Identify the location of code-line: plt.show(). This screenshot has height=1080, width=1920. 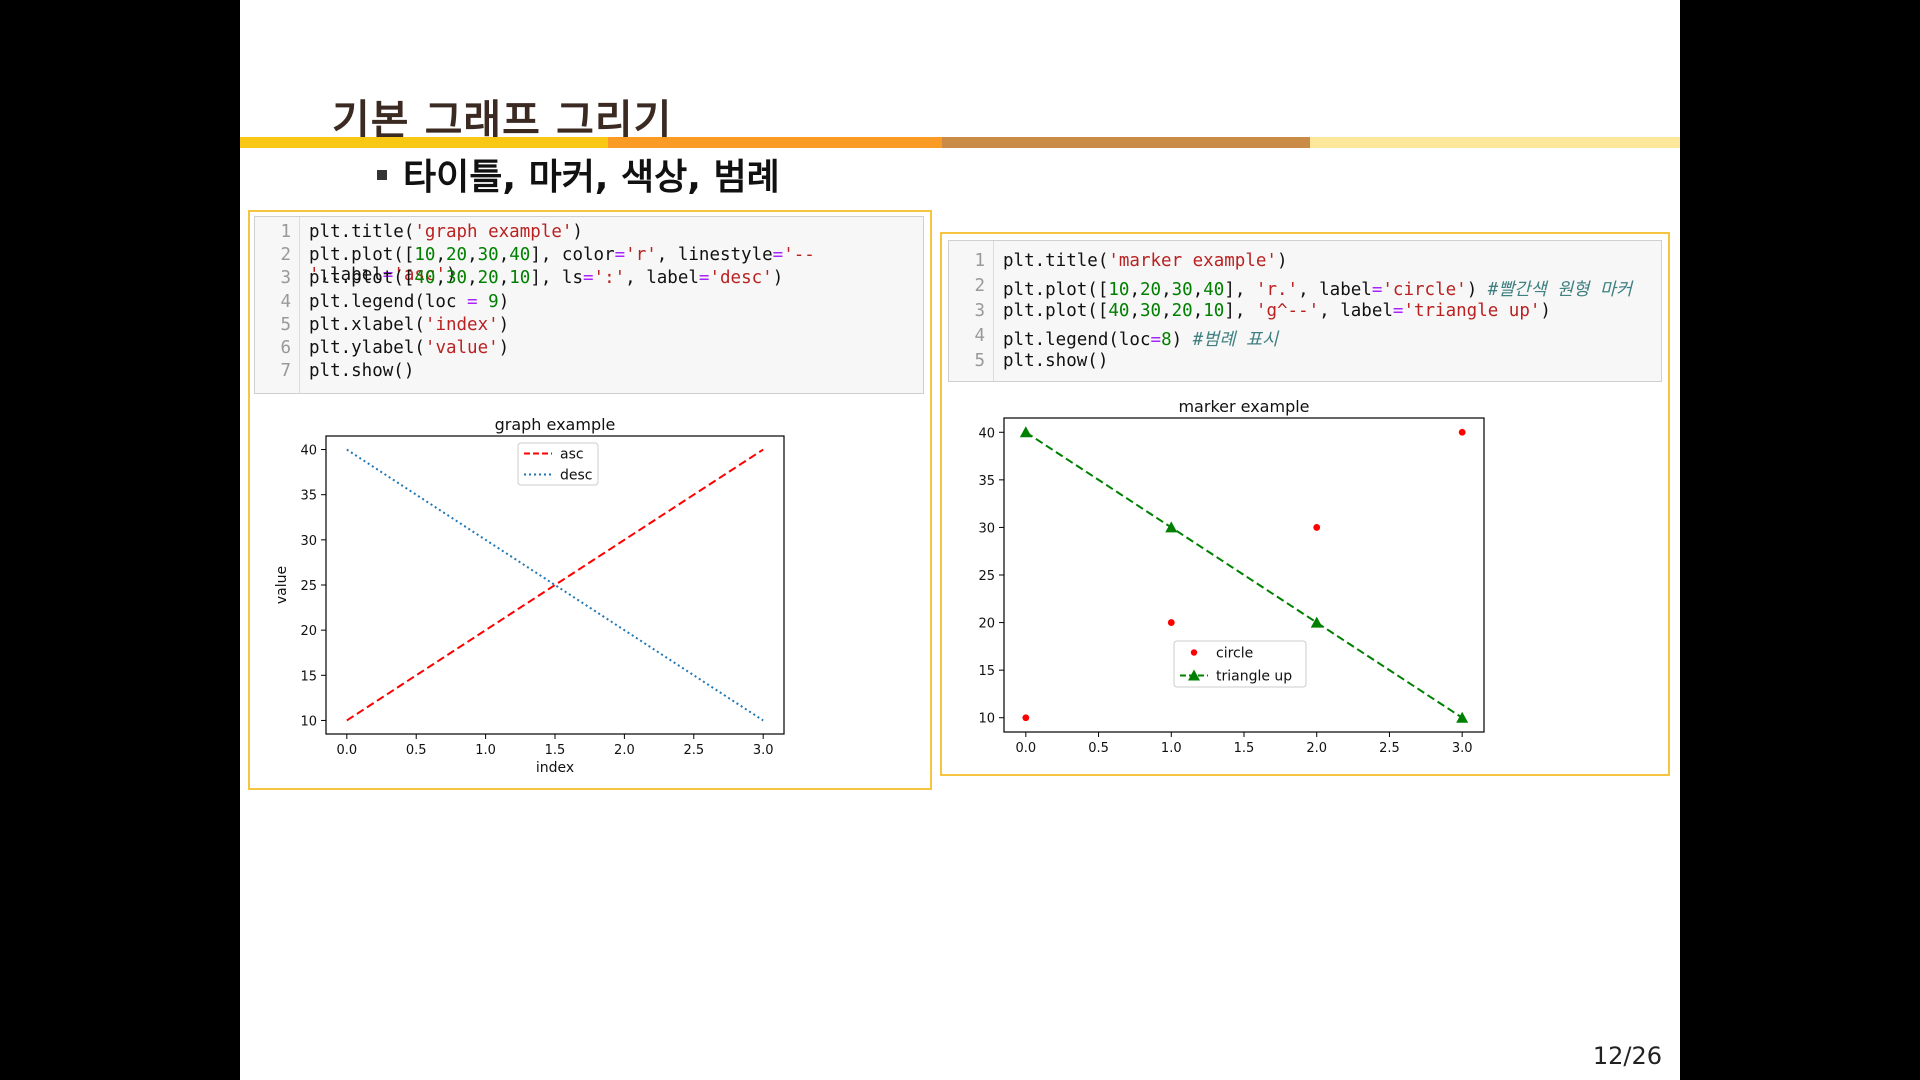
(361, 371).